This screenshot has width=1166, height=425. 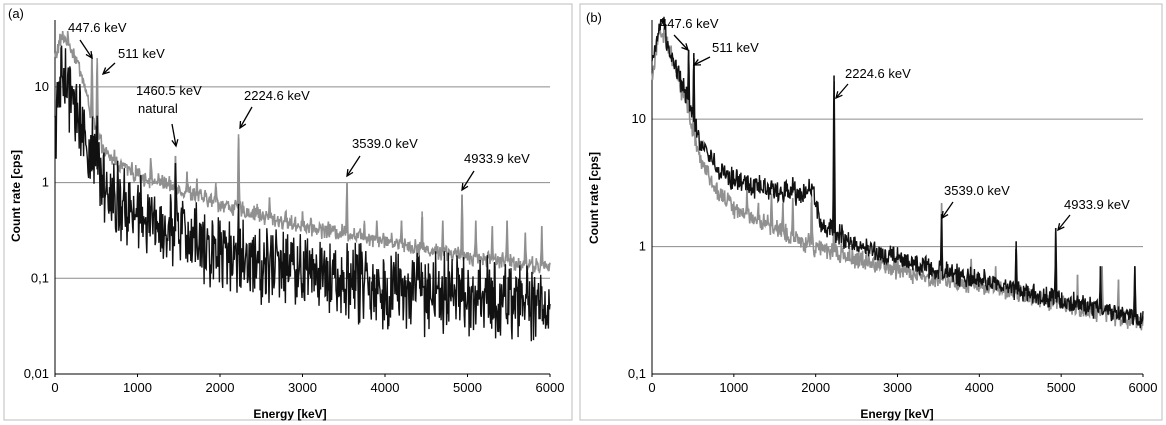 I want to click on panel-b-x-axis-title: Energy [keV], so click(x=896, y=414).